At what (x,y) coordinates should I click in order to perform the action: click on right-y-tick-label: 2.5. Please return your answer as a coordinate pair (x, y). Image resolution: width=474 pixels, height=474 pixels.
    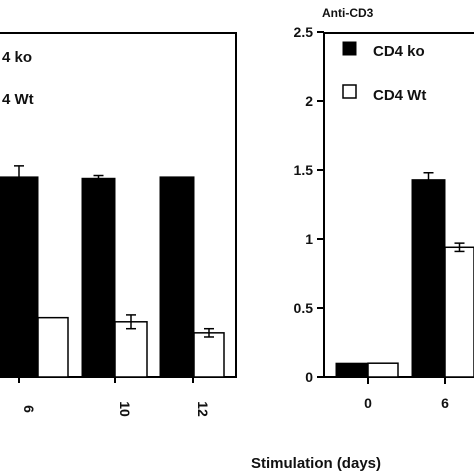
    Looking at the image, I should click on (304, 32).